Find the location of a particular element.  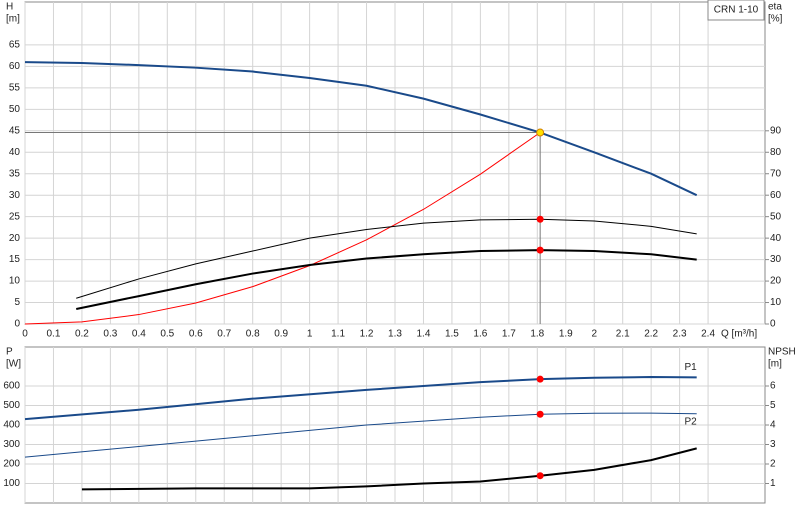

x-tick-label: 2.1 is located at coordinates (623, 334).